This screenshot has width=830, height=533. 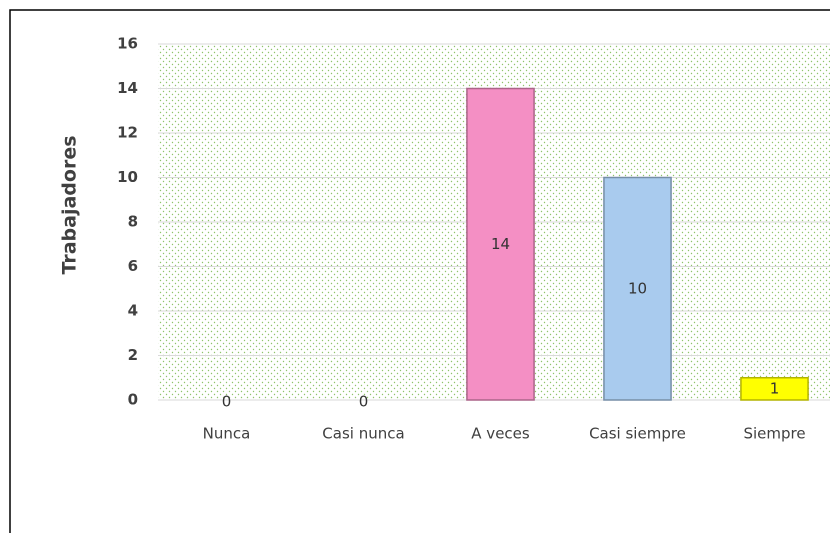 What do you see at coordinates (127, 44) in the screenshot?
I see `y-tick-label: 16` at bounding box center [127, 44].